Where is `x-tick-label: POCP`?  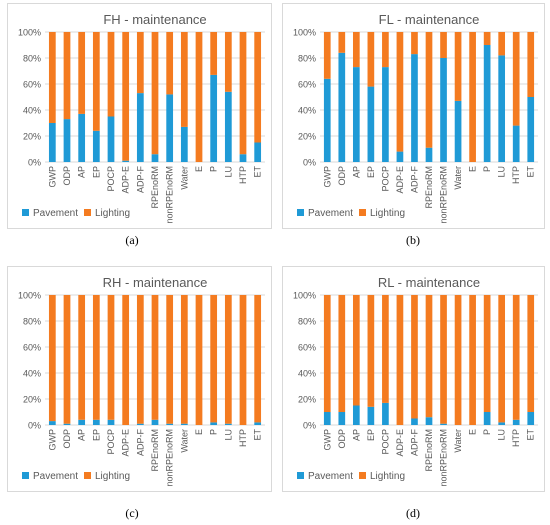 x-tick-label: POCP is located at coordinates (111, 442).